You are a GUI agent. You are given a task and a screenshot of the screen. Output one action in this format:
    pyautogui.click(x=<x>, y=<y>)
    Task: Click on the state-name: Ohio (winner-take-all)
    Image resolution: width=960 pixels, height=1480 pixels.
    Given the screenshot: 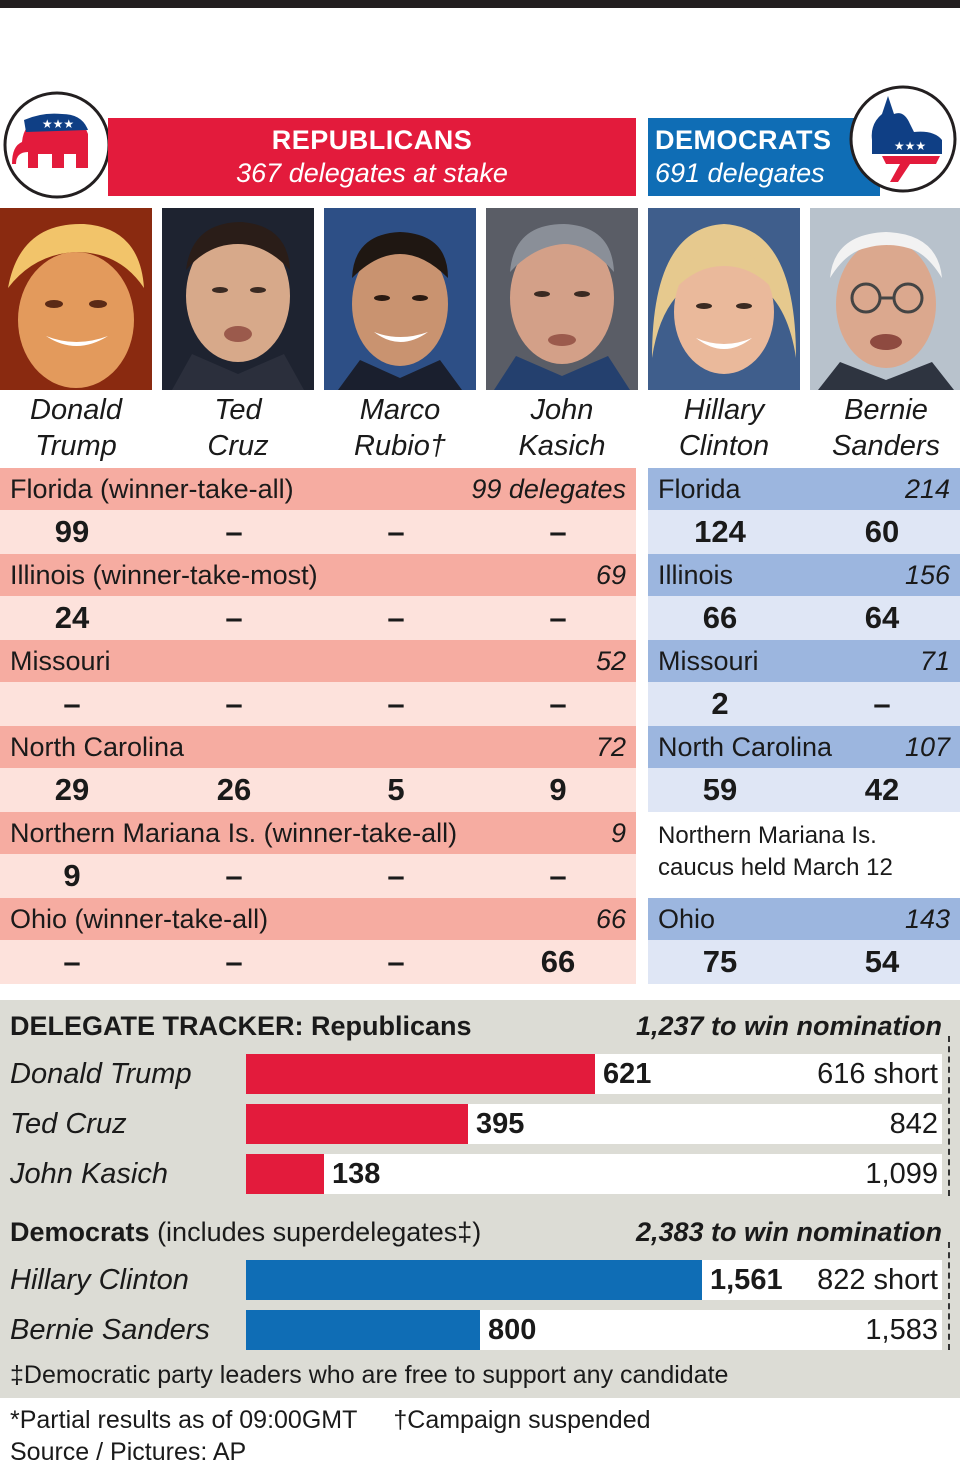 What is the action you would take?
    pyautogui.click(x=139, y=919)
    